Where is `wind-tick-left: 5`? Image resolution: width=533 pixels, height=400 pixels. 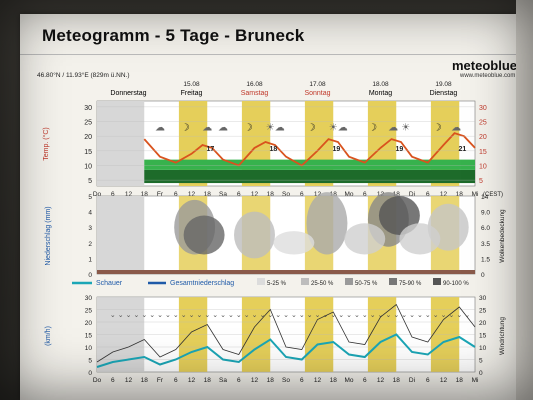 wind-tick-left: 5 is located at coordinates (90, 361).